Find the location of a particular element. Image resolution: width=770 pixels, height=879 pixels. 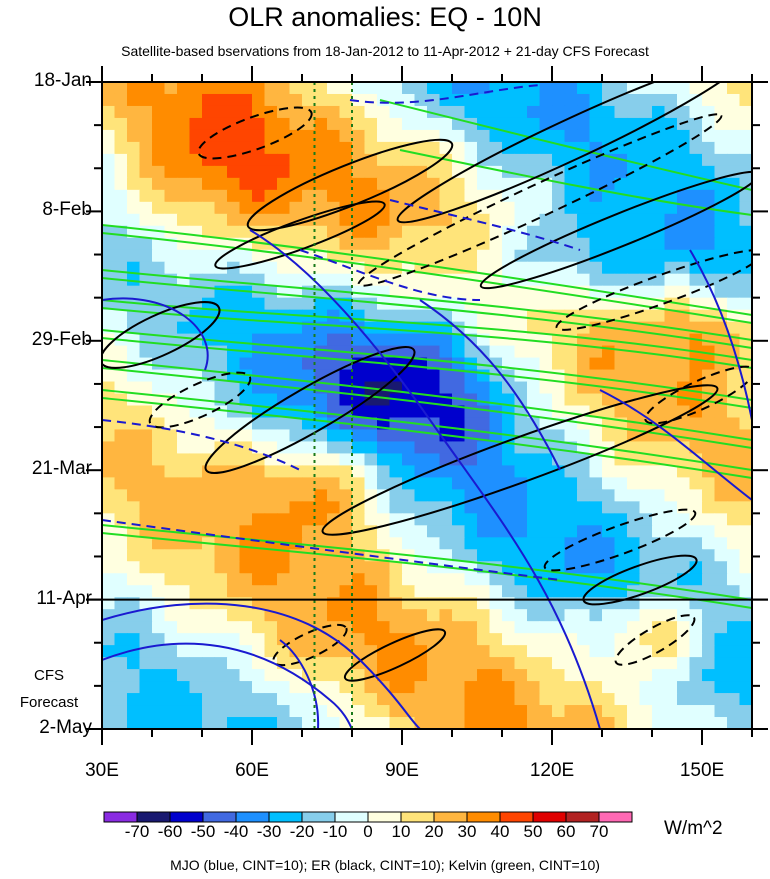

colorbar-units: W/m^2 is located at coordinates (693, 828).